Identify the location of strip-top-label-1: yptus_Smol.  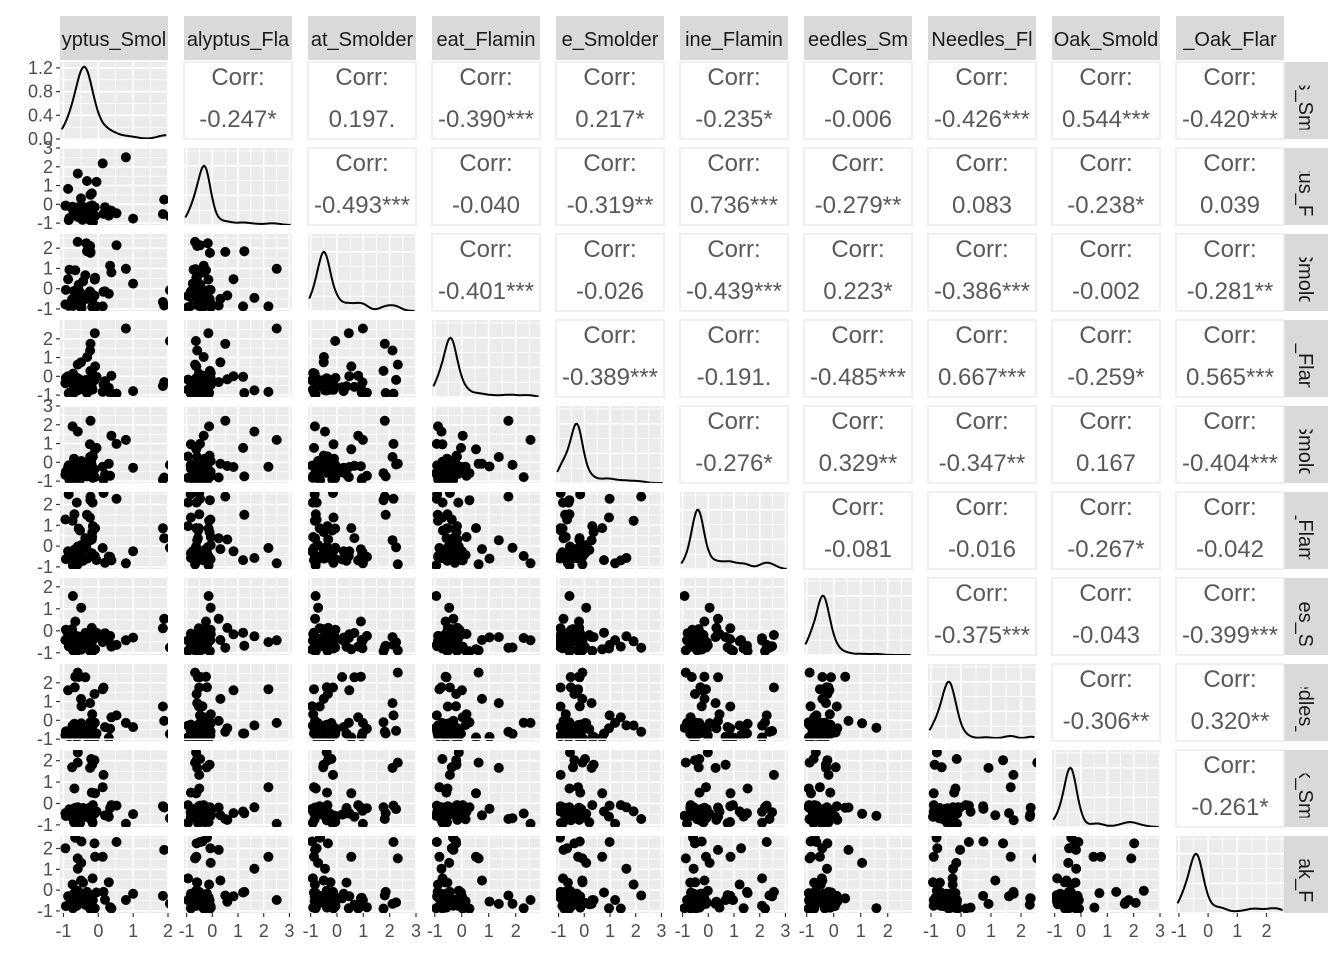
(114, 40).